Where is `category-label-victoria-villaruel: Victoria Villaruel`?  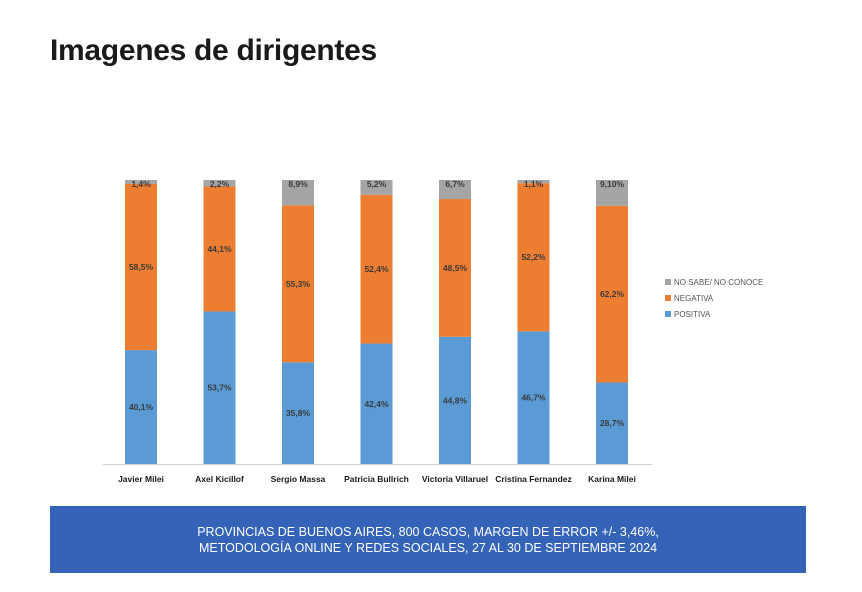 category-label-victoria-villaruel: Victoria Villaruel is located at coordinates (455, 479).